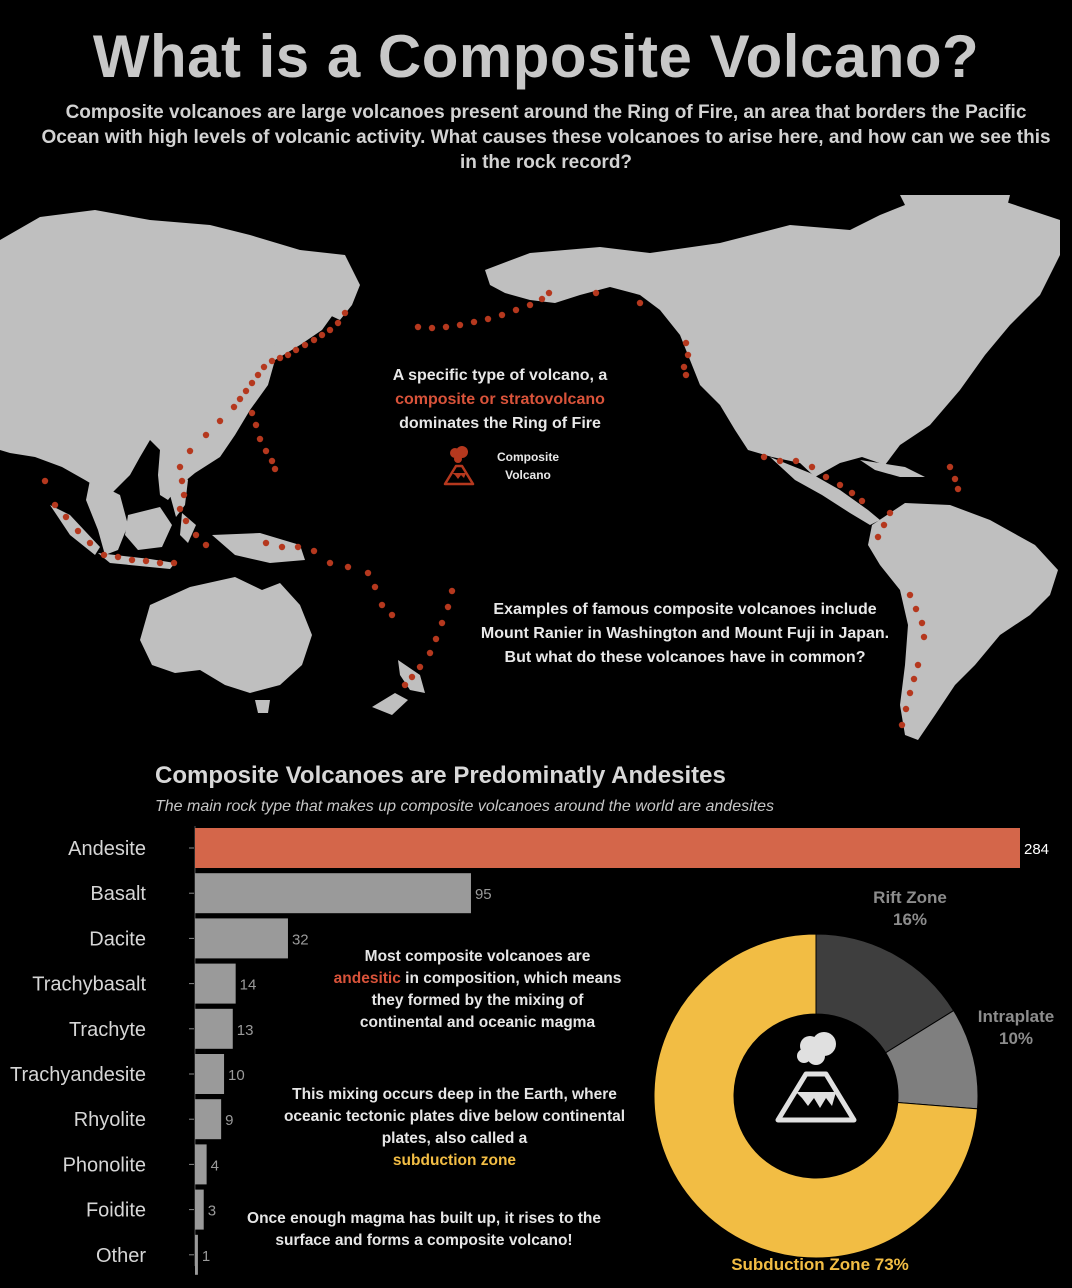 The width and height of the screenshot is (1072, 1288). I want to click on landmass-sulawesi, so click(188, 528).